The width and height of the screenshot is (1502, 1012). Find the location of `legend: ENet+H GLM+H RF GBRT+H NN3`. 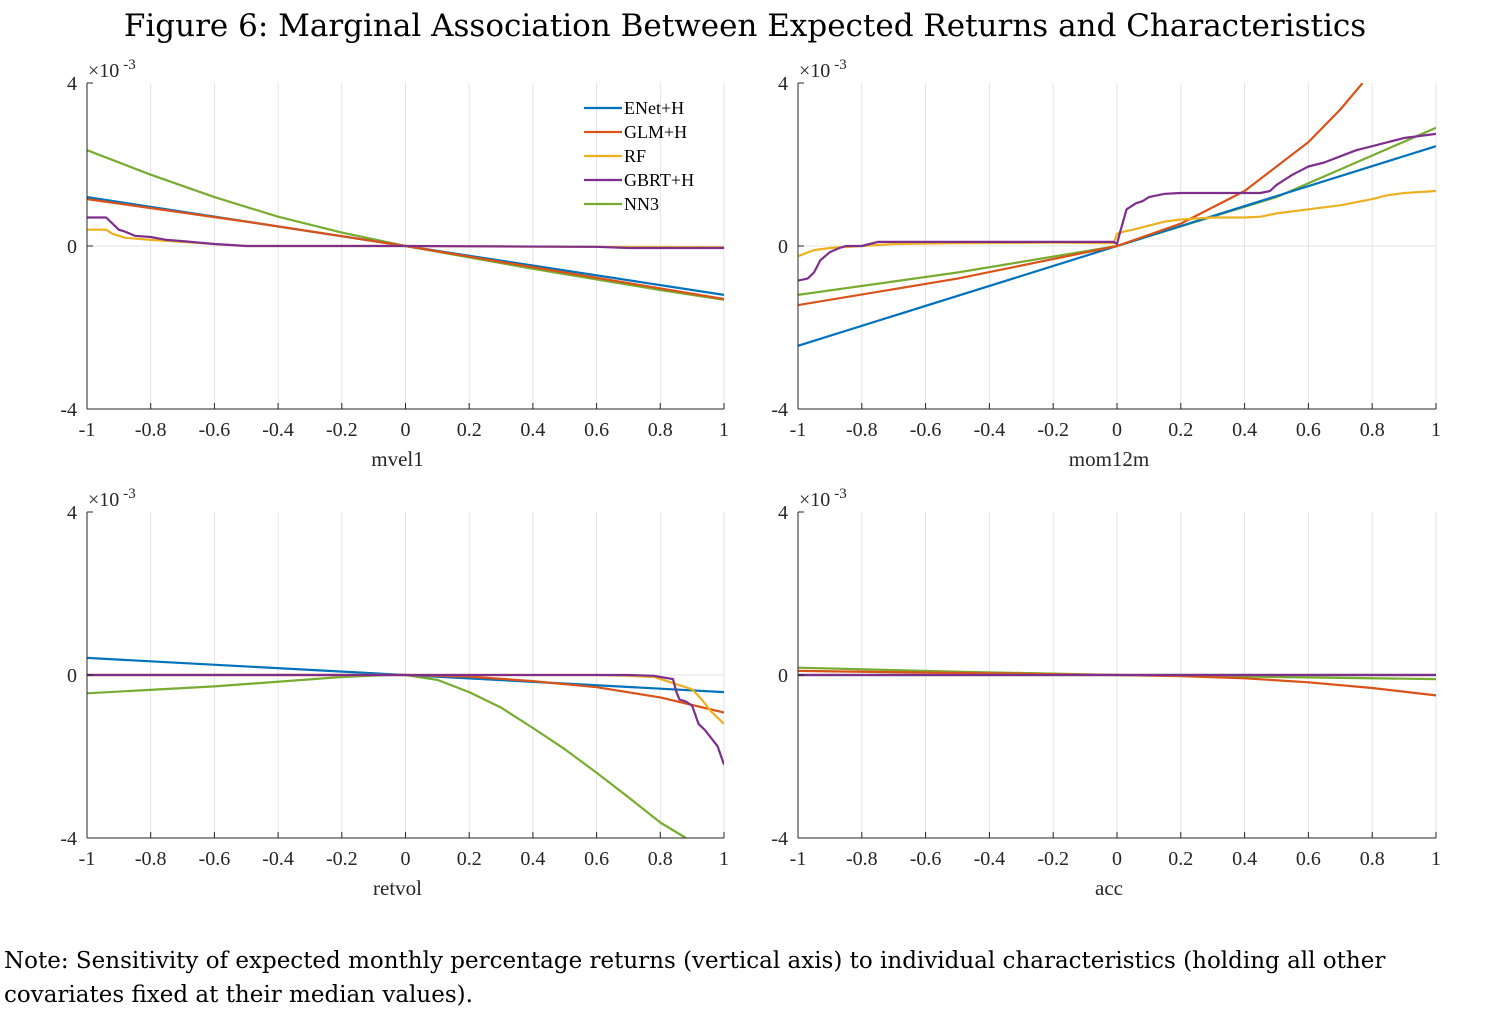

legend: ENet+H GLM+H RF GBRT+H NN3 is located at coordinates (639, 156).